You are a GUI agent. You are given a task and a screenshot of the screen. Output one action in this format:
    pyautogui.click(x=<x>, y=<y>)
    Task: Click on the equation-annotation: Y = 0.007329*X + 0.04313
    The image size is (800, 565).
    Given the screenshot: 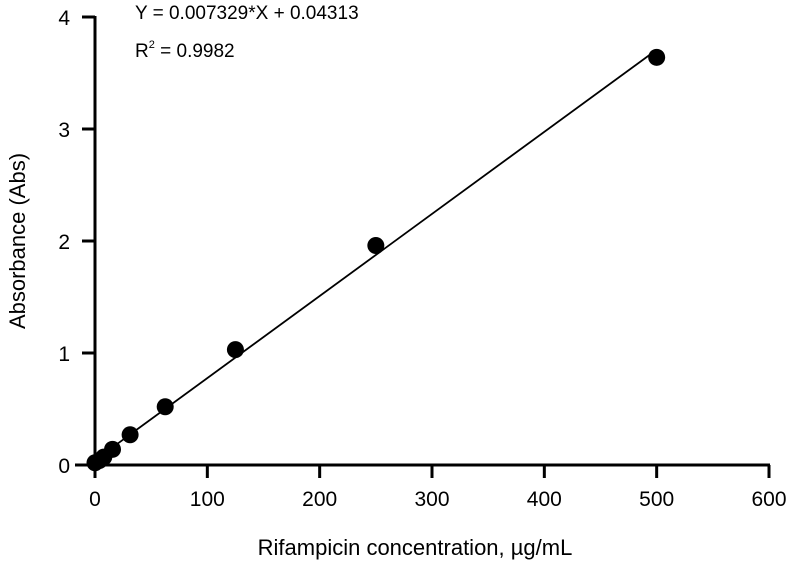 What is the action you would take?
    pyautogui.click(x=247, y=13)
    